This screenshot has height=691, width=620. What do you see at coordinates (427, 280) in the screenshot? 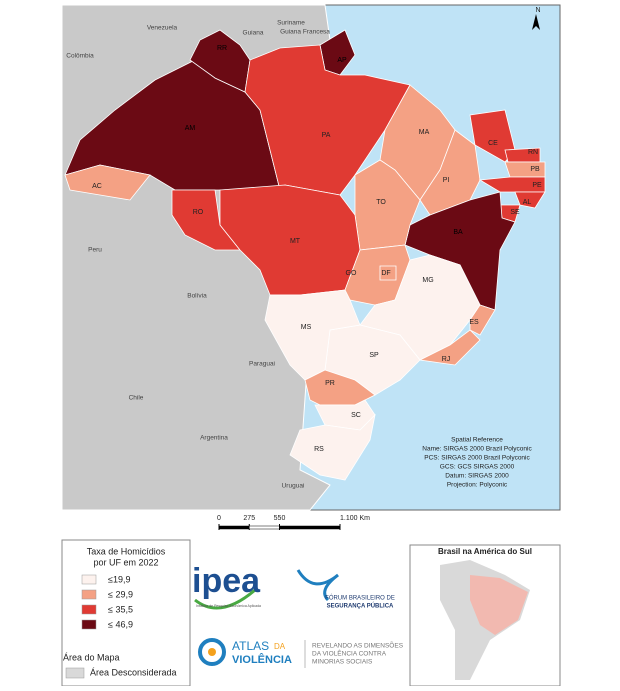
I see `state-label: MG` at bounding box center [427, 280].